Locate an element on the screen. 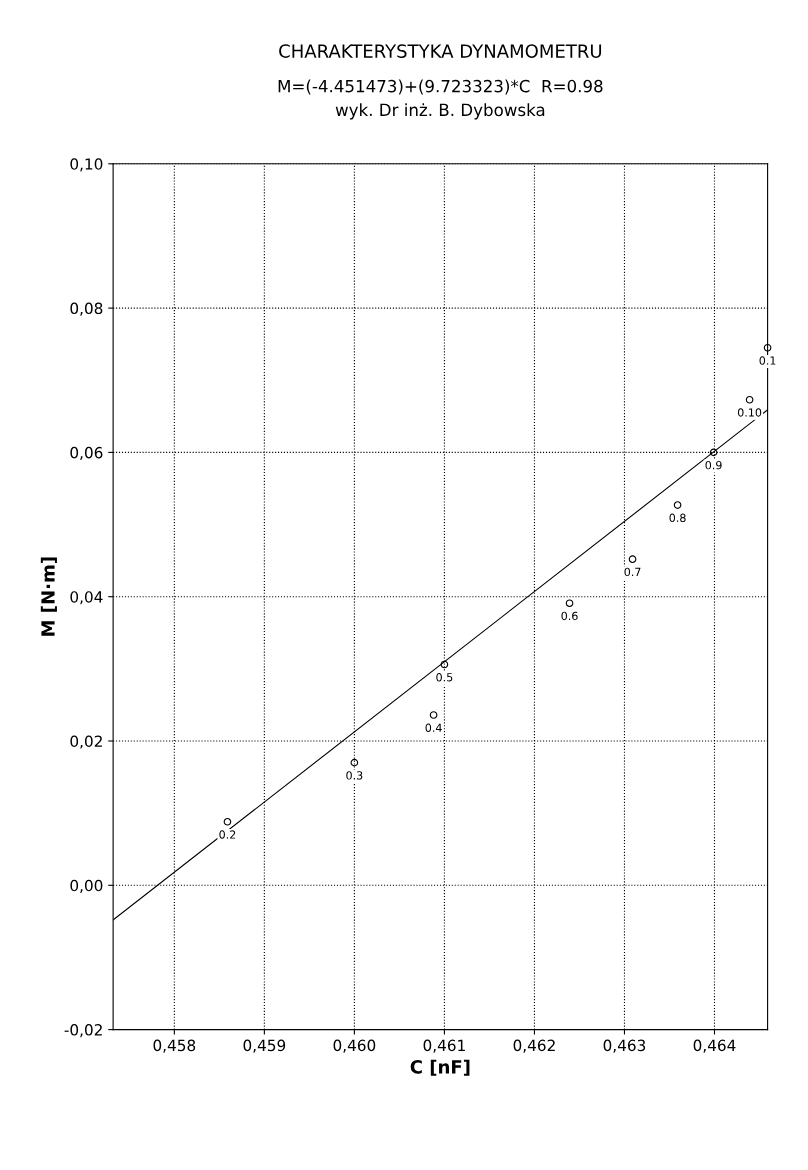 The image size is (808, 1170). y-tick-label: 0,08 is located at coordinates (86, 309).